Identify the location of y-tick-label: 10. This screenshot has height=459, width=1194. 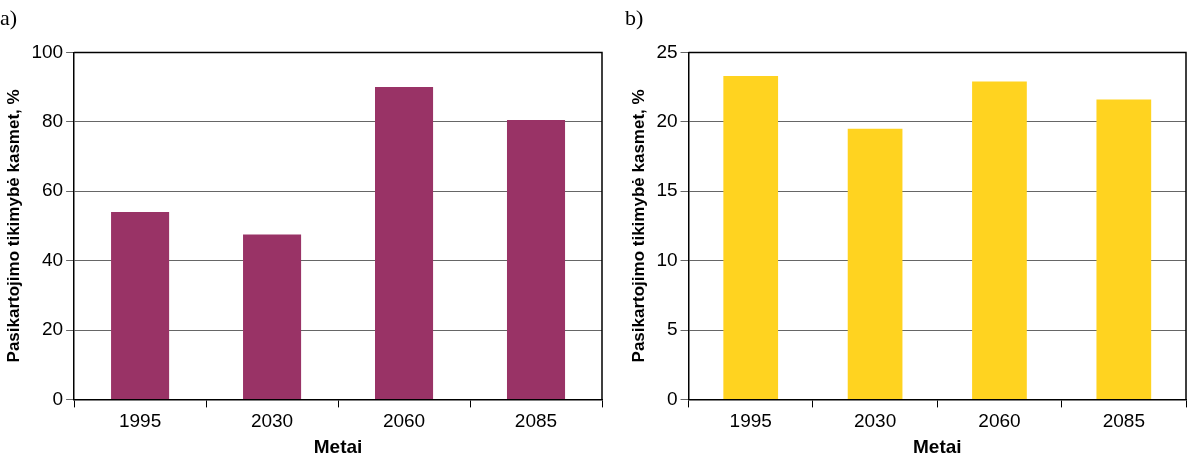
(667, 259).